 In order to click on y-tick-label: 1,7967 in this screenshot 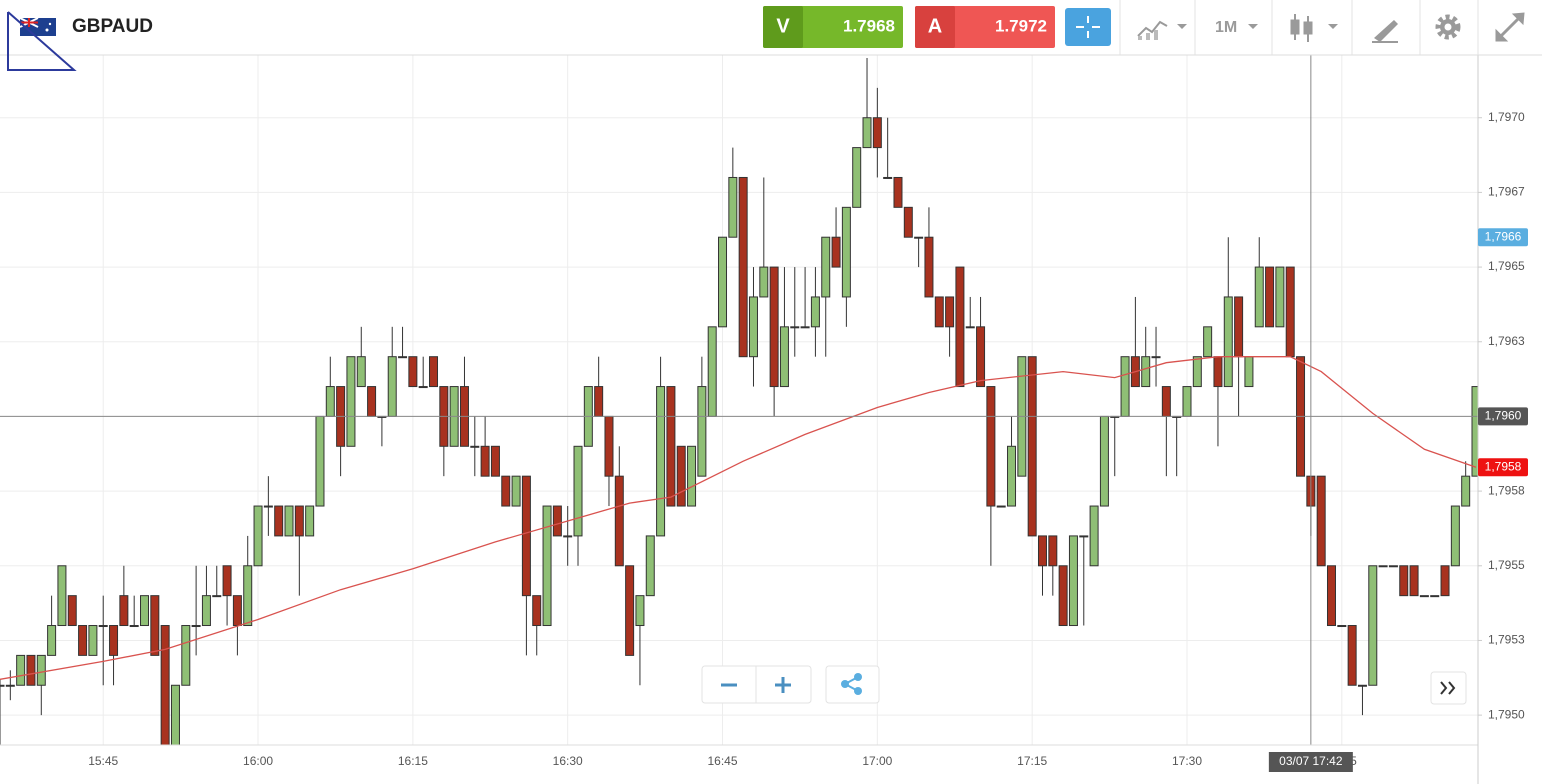, I will do `click(1506, 192)`.